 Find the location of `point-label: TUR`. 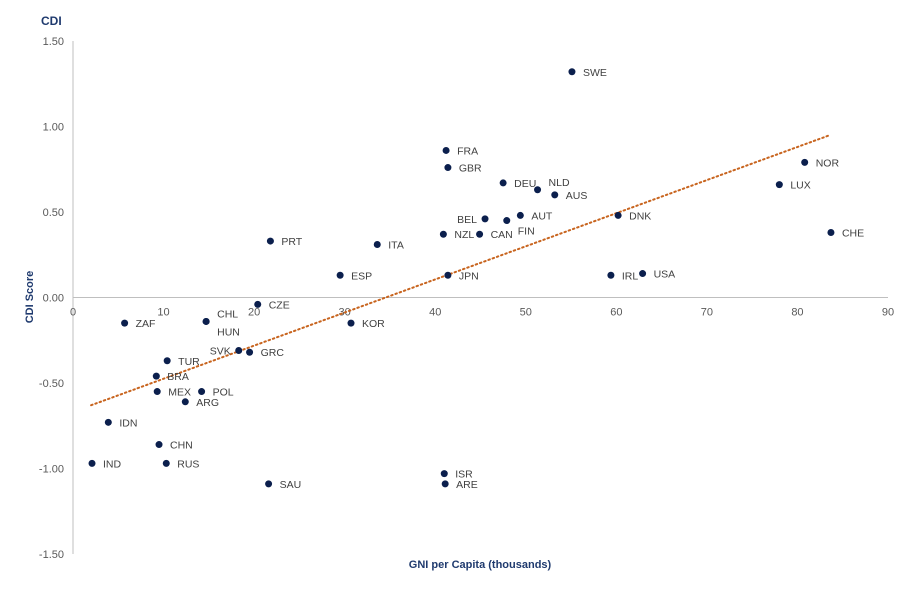

point-label: TUR is located at coordinates (189, 362).